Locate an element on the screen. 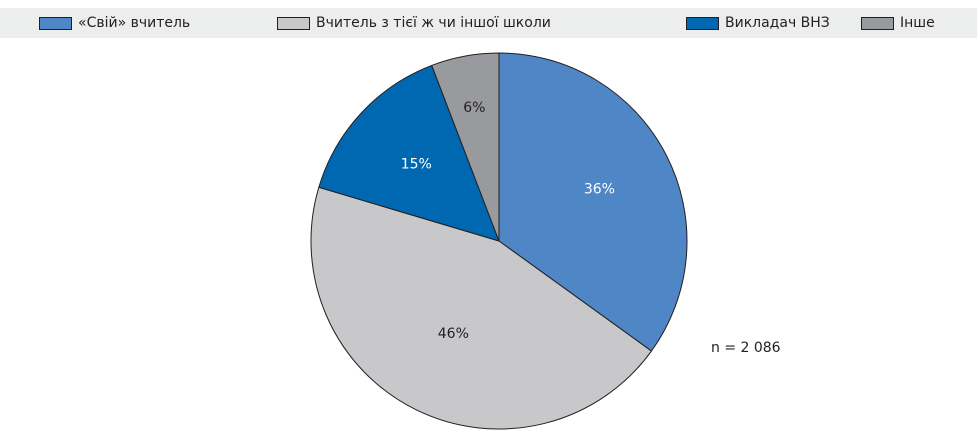 Image resolution: width=977 pixels, height=431 pixels. legend-item-school-teacher: Вчитель з тієї ж чи іншої школи is located at coordinates (414, 23).